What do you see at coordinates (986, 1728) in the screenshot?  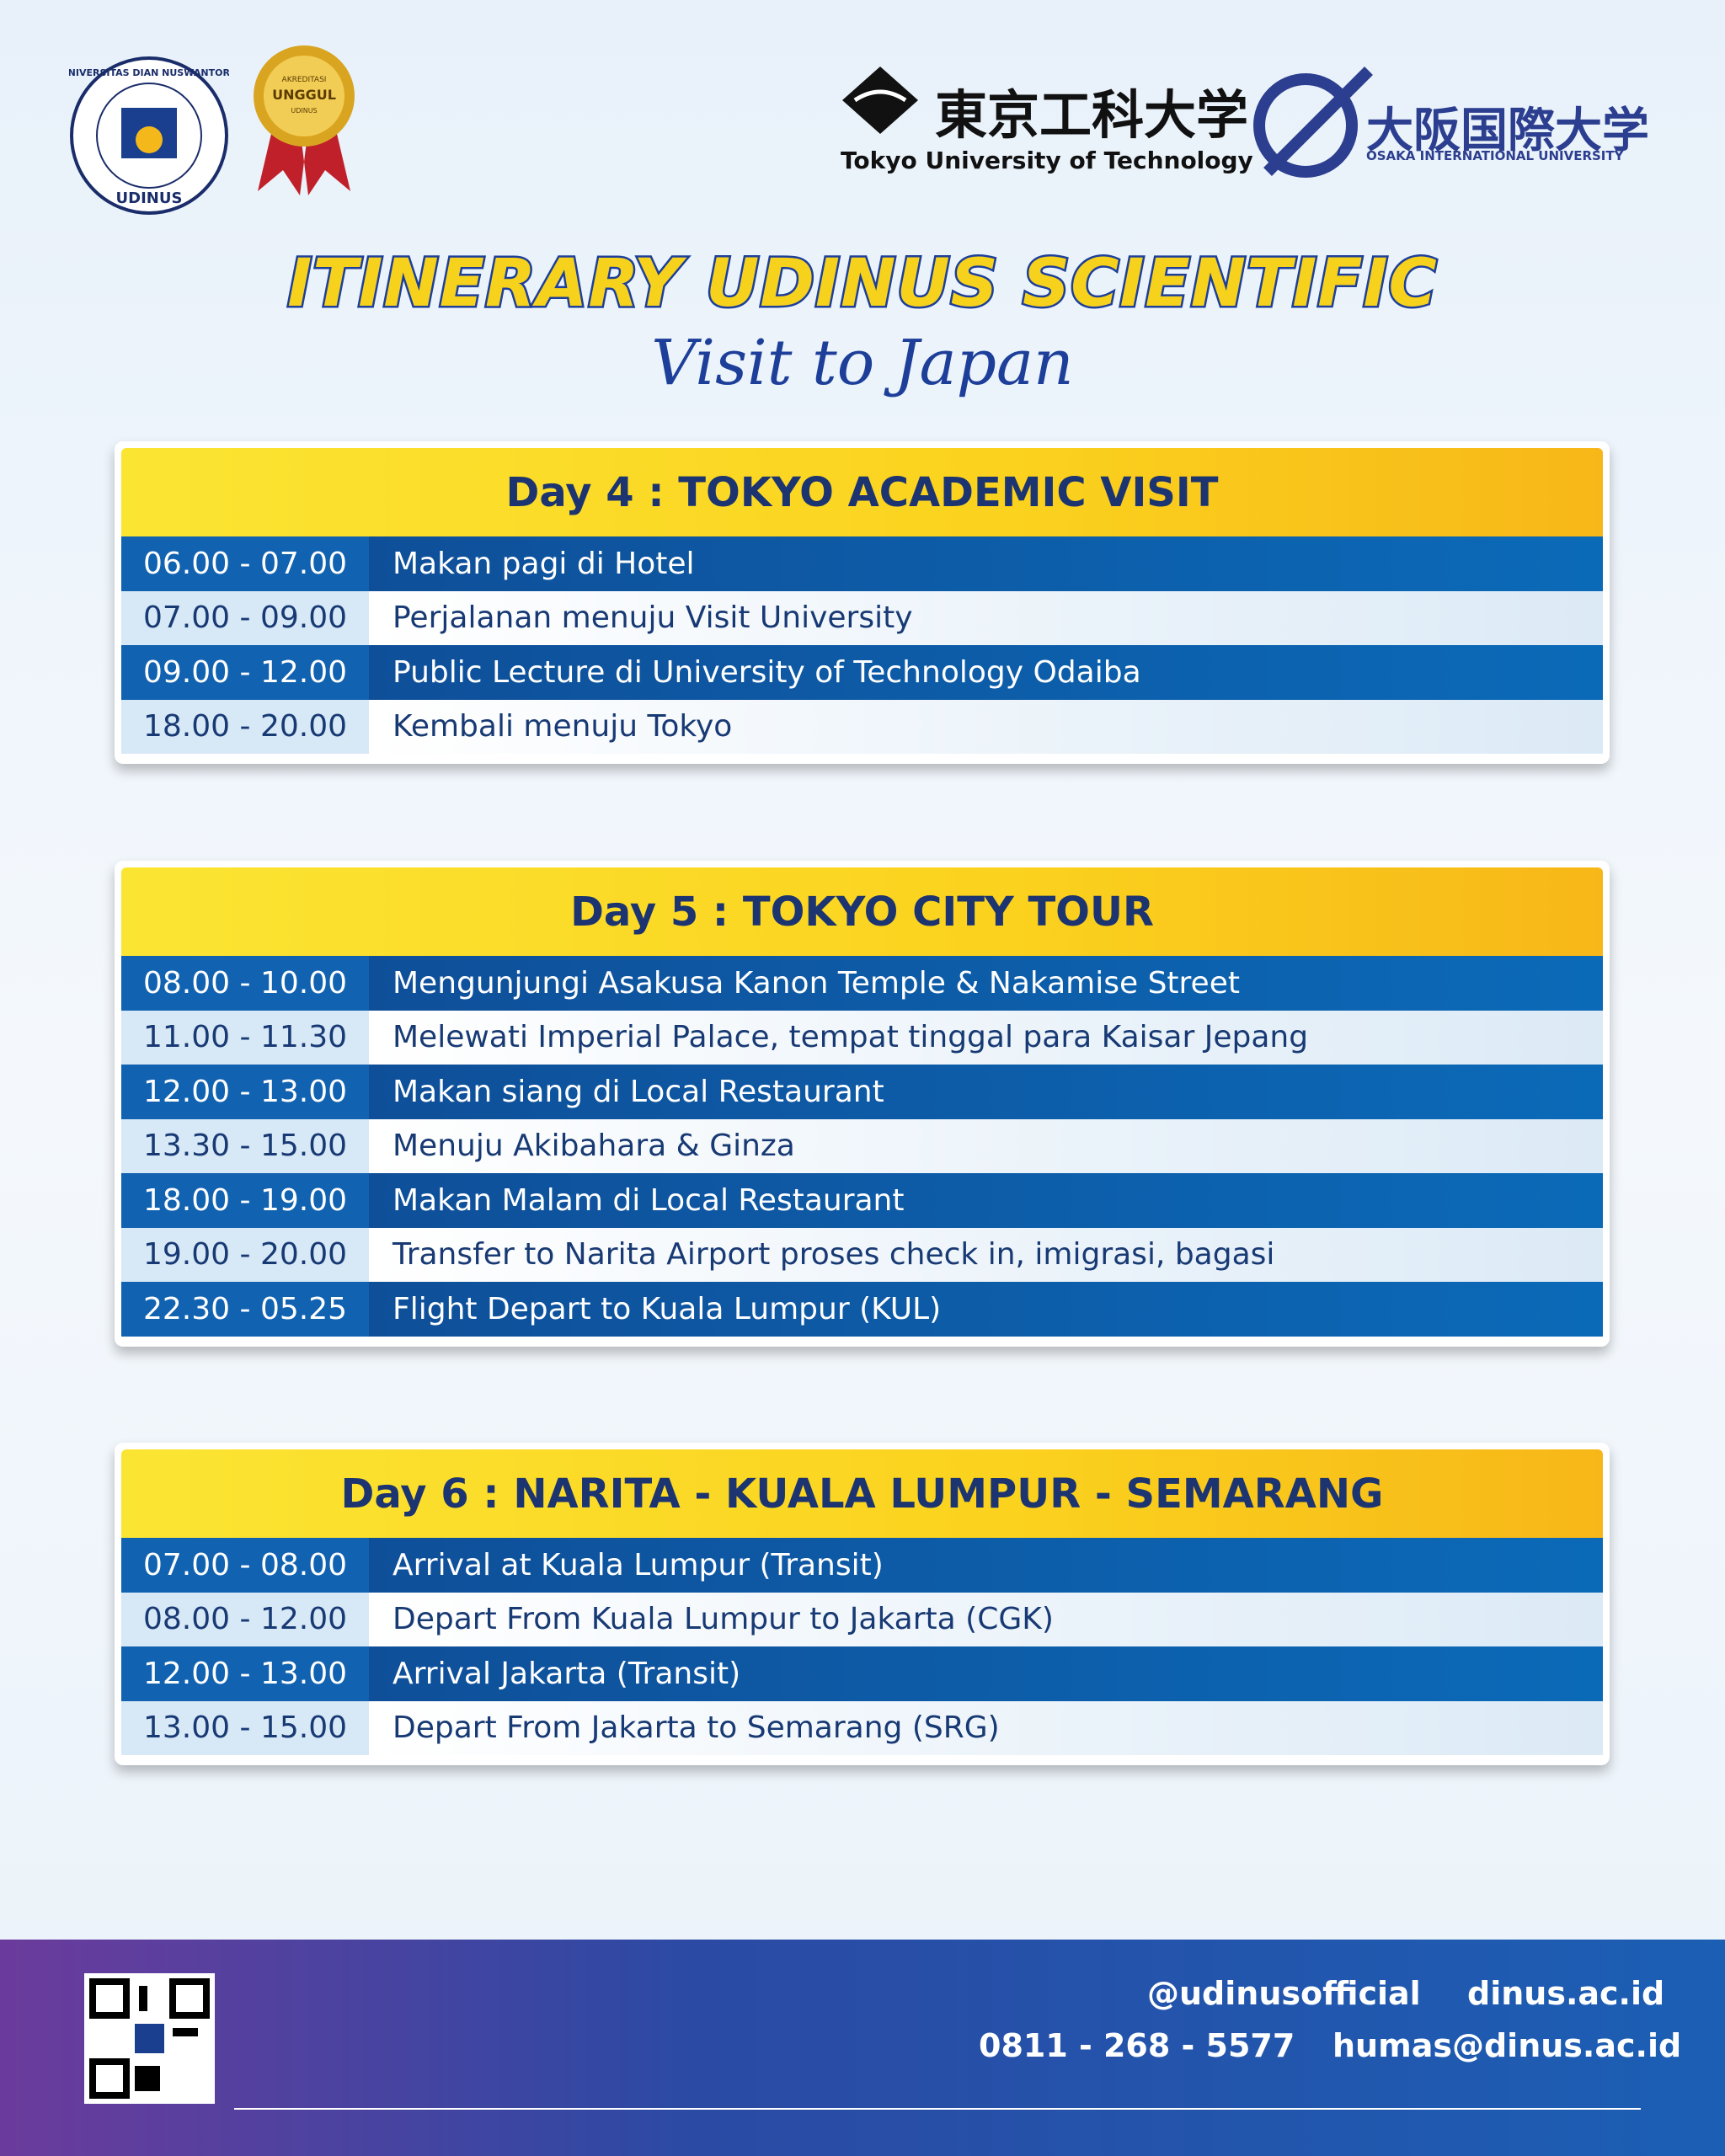 I see `activity: Depart From Jakarta to Semarang (SRG)` at bounding box center [986, 1728].